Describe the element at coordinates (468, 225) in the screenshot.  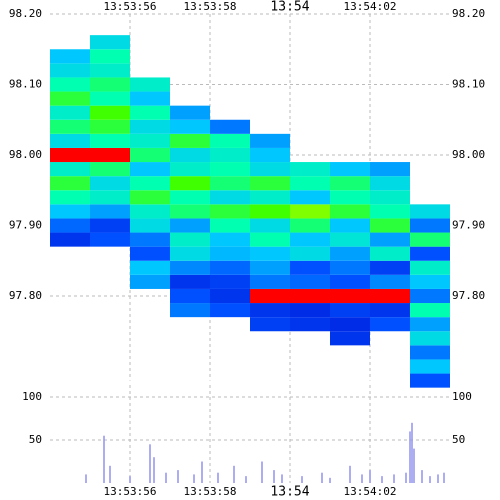
I see `y-tick-label-right: 97.90` at that location.